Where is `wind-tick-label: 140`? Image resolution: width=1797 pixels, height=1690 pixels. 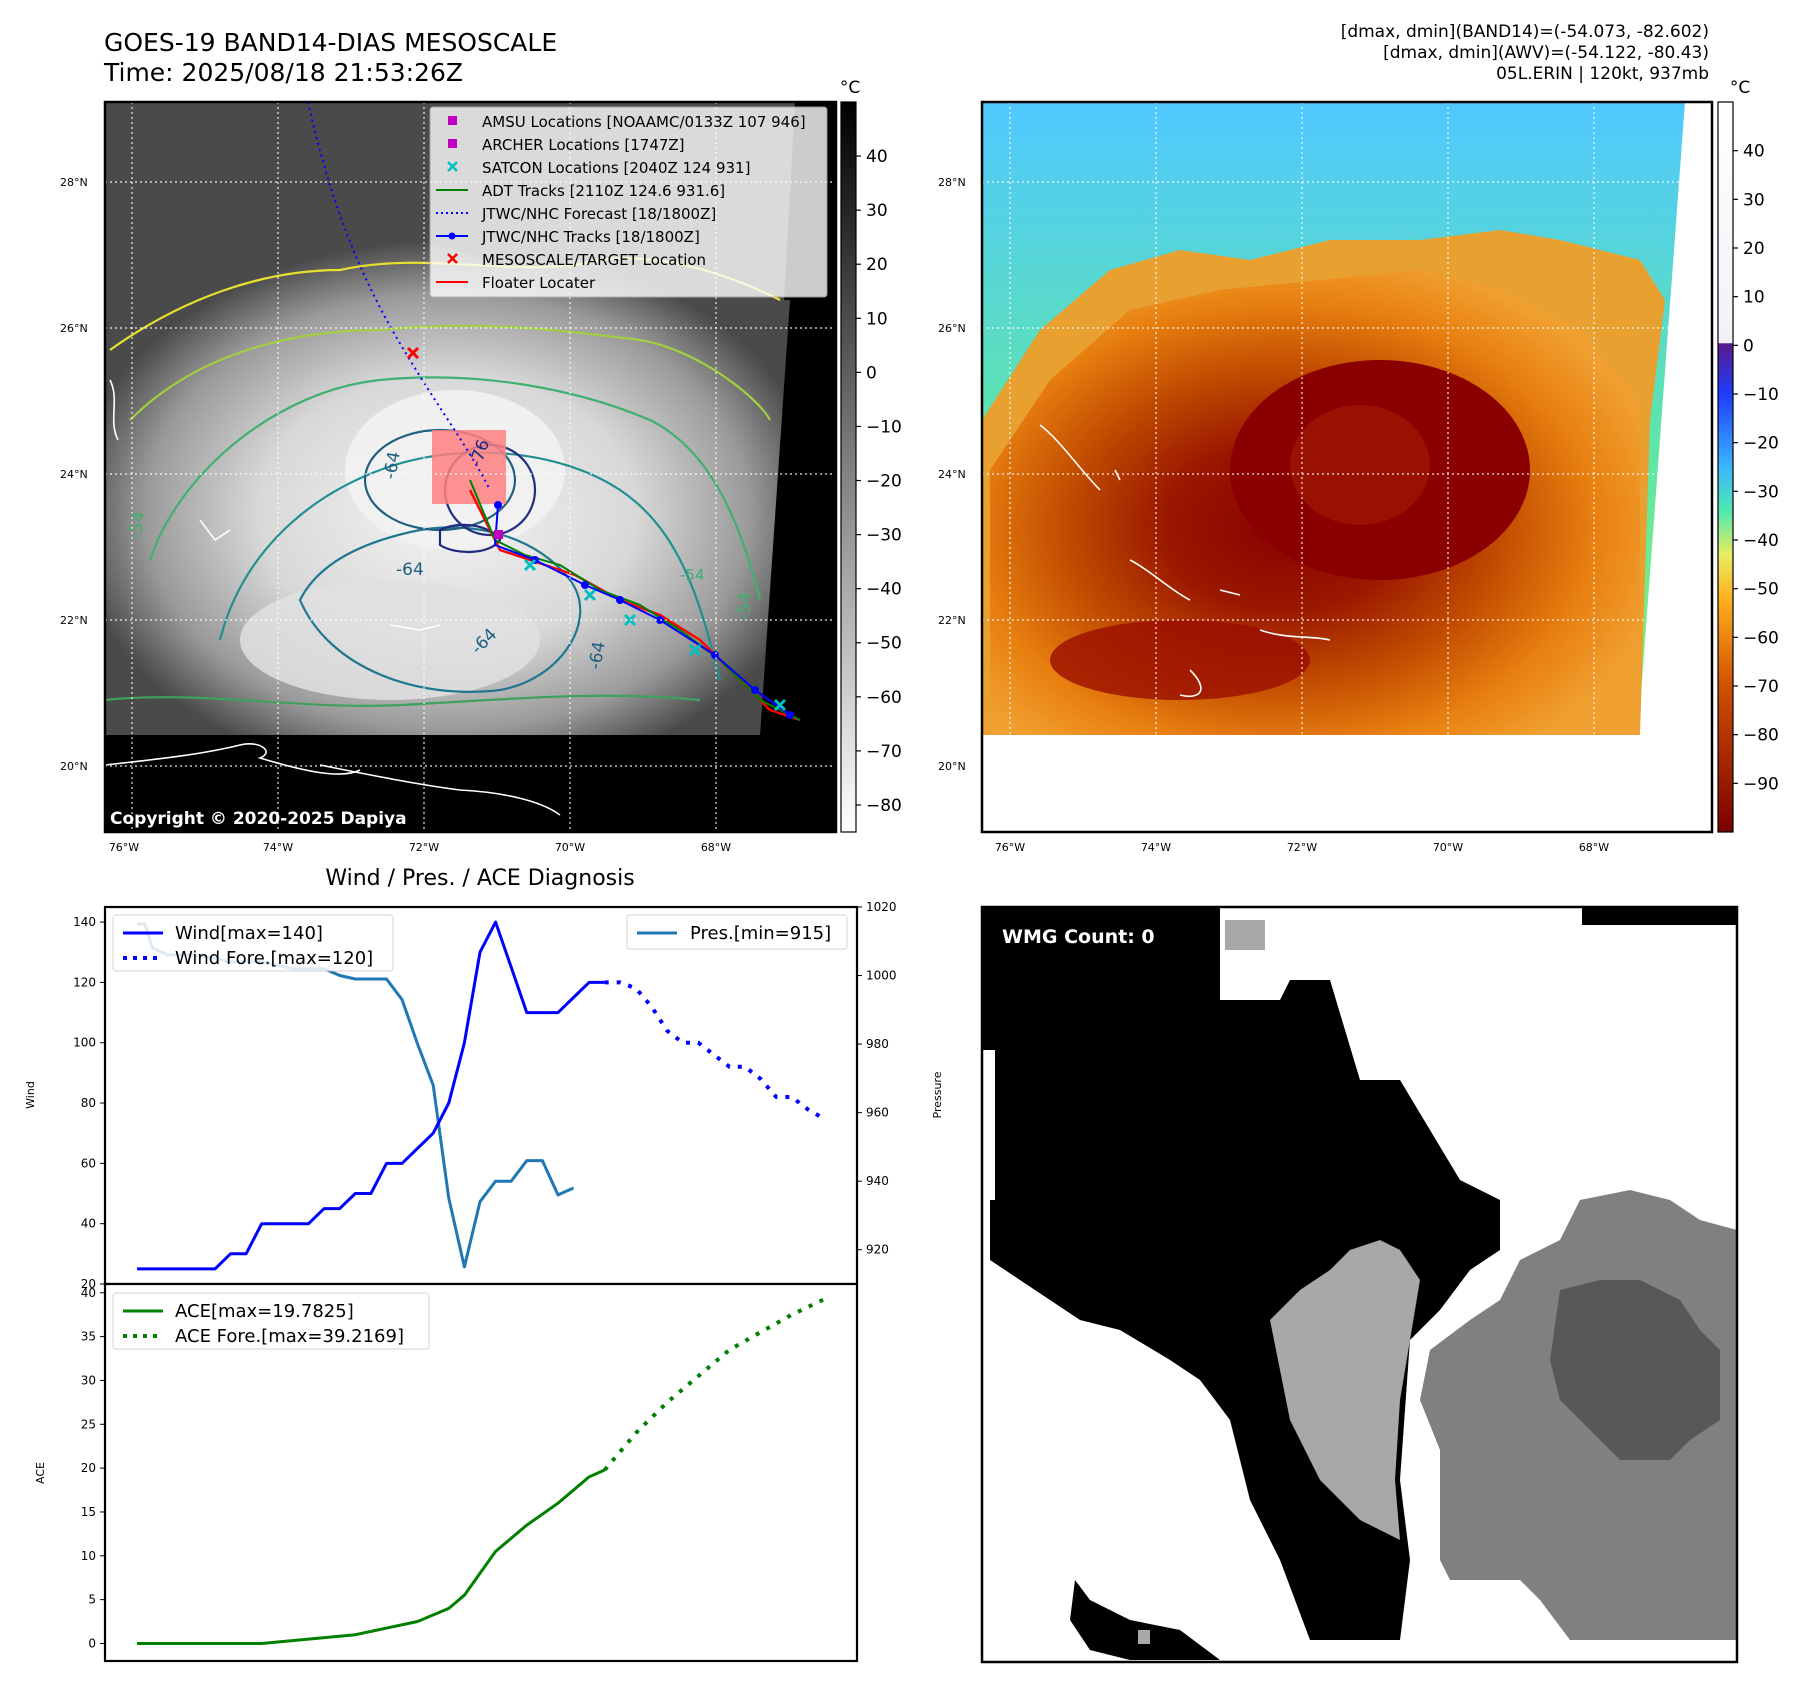 wind-tick-label: 140 is located at coordinates (84, 922).